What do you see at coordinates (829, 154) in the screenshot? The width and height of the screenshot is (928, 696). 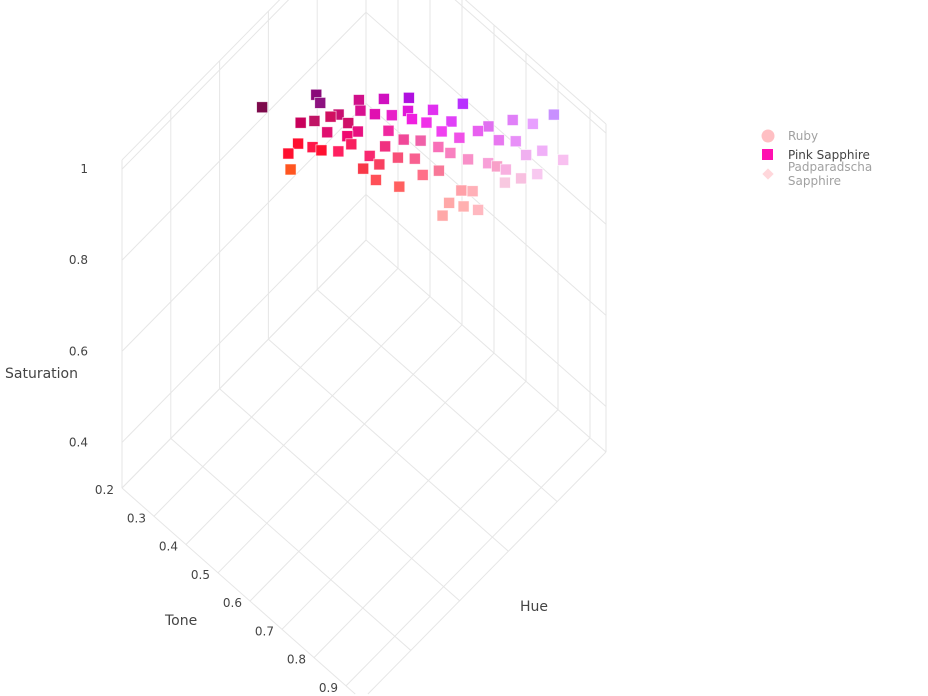 I see `legend-label: Pink Sapphire` at bounding box center [829, 154].